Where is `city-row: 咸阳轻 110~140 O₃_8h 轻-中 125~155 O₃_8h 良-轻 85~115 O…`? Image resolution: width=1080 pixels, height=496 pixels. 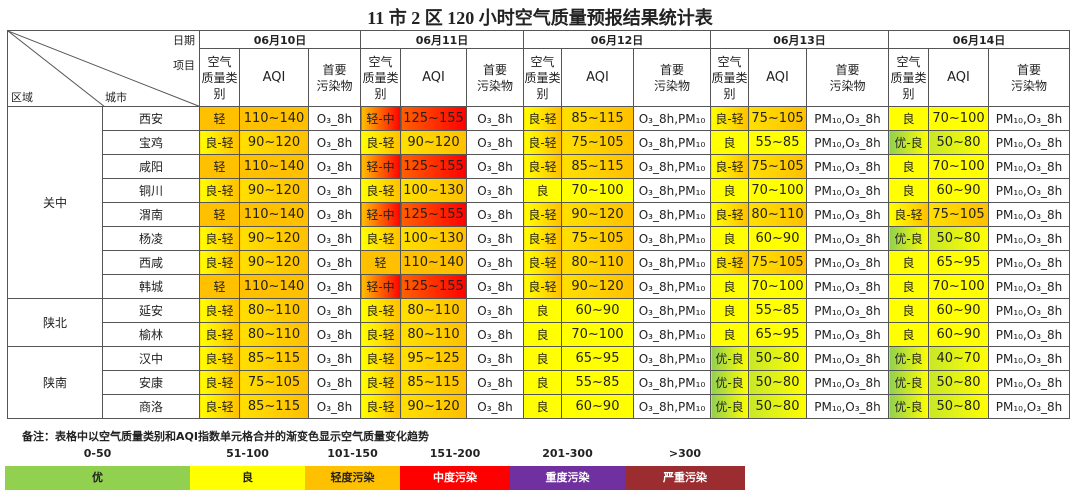
city-row: 咸阳轻 110~140 O₃_8h 轻-中 125~155 O₃_8h 良-轻 85~115 O… is located at coordinates (539, 166).